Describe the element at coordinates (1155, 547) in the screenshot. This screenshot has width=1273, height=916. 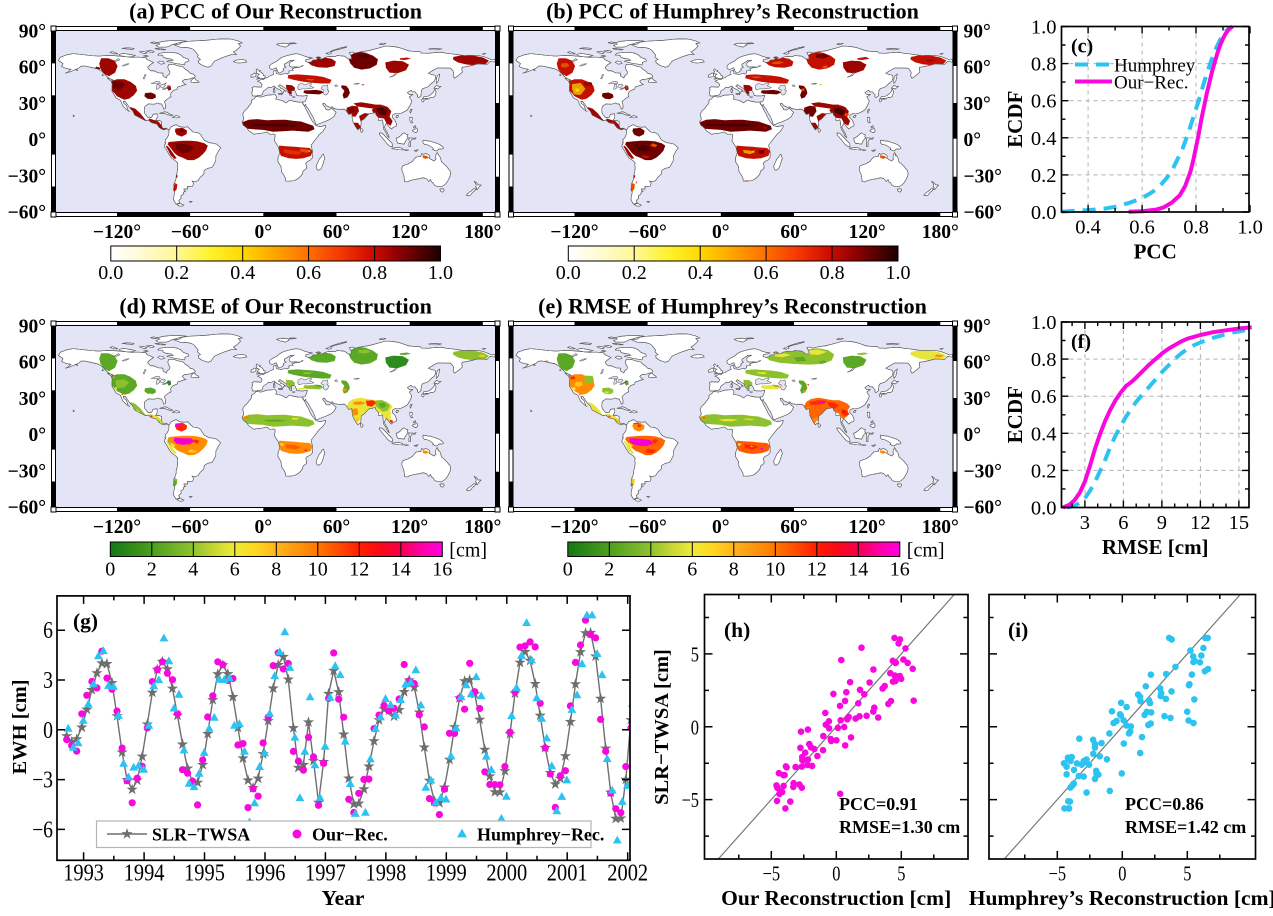
I see `svg-text: RMSE [cm]` at that location.